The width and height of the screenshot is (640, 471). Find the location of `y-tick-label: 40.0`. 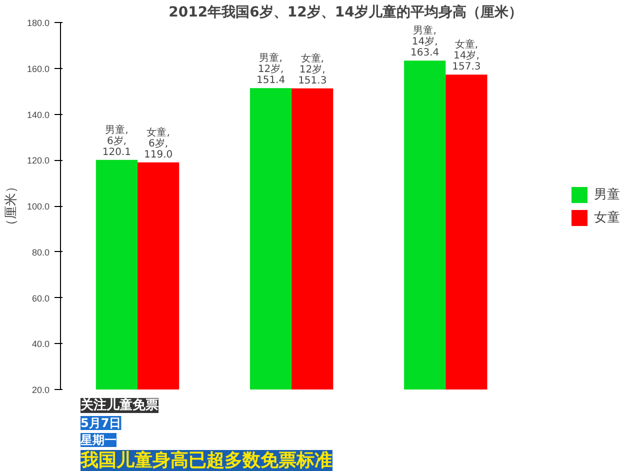

y-tick-label: 40.0 is located at coordinates (41, 344).